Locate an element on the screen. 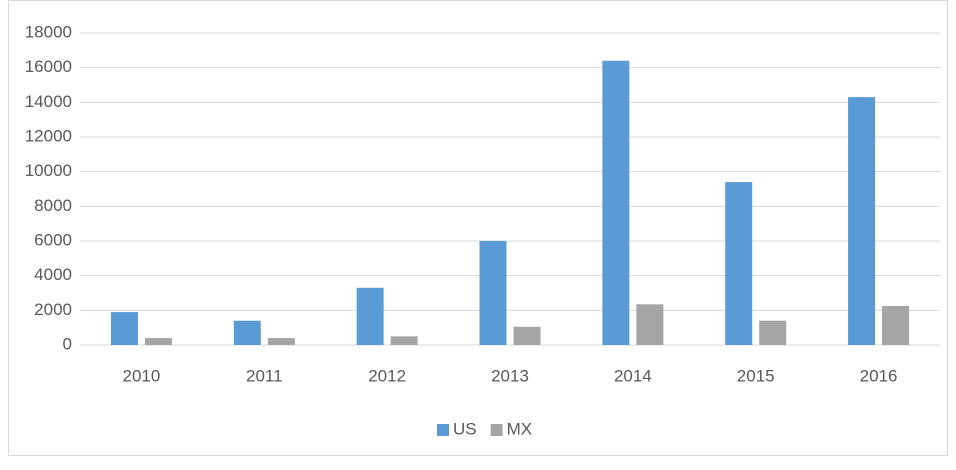  y-tick-label: 6000 is located at coordinates (53, 239).